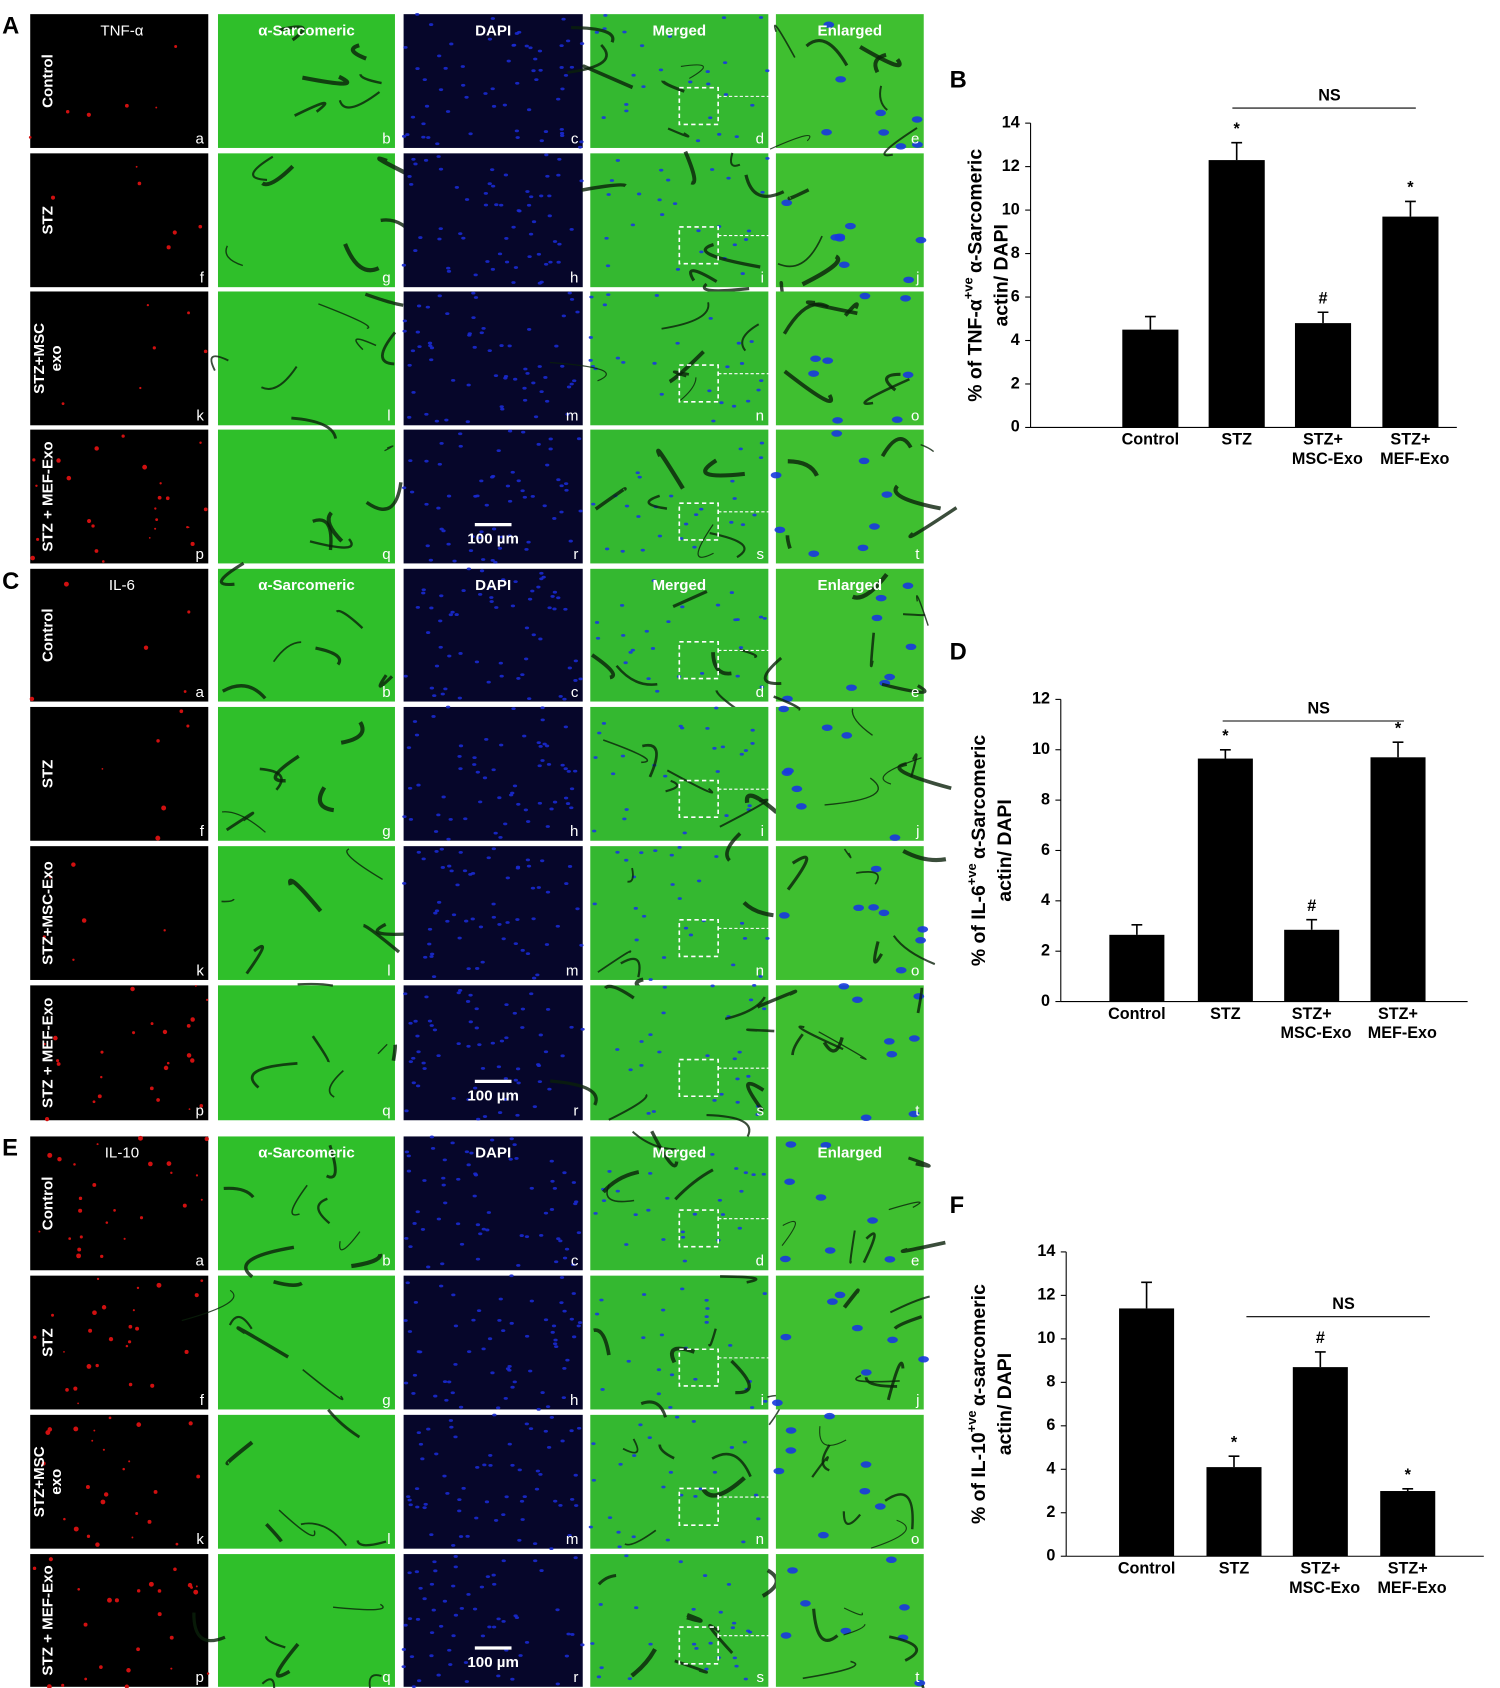  Describe the element at coordinates (48, 1053) in the screenshot. I see `row-label: STZ + MEF-Exo` at that location.